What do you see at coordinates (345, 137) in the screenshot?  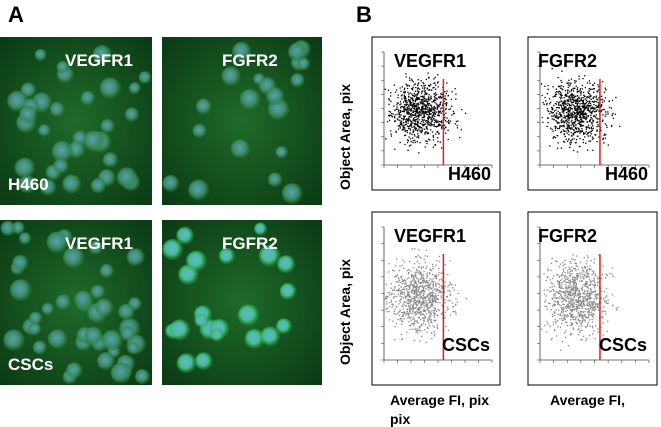 I see `y-axis-label: Object Area, pix` at bounding box center [345, 137].